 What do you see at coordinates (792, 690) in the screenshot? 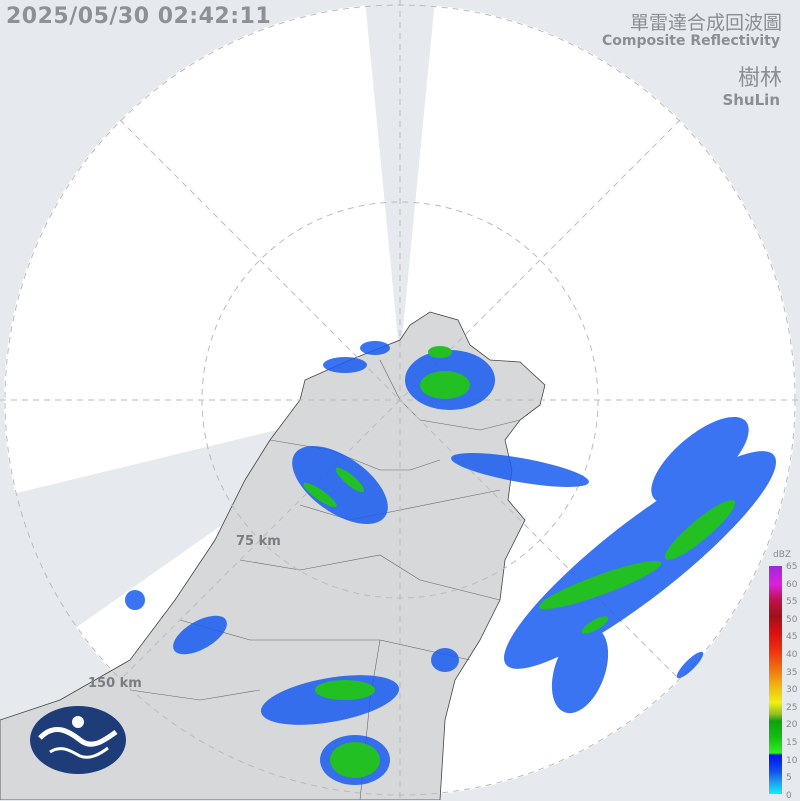
I see `legend-tick: 30` at bounding box center [792, 690].